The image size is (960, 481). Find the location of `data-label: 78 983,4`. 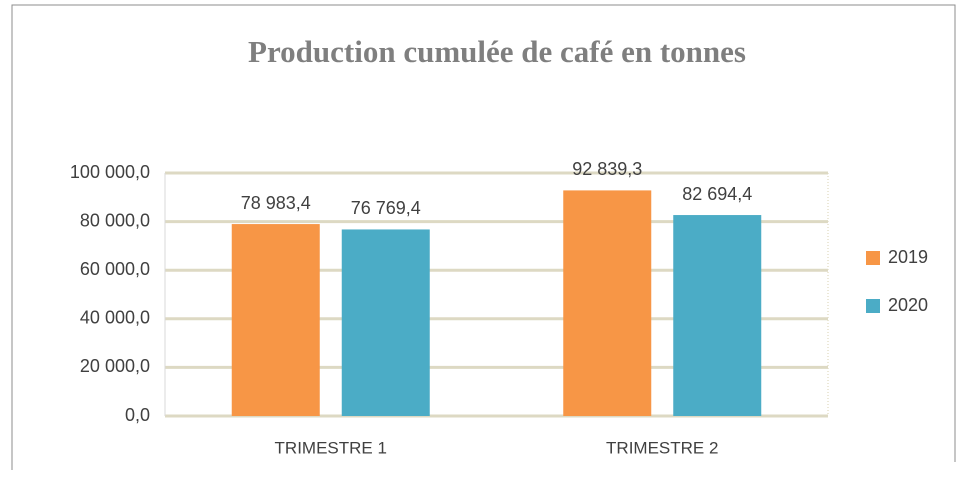

data-label: 78 983,4 is located at coordinates (276, 203).